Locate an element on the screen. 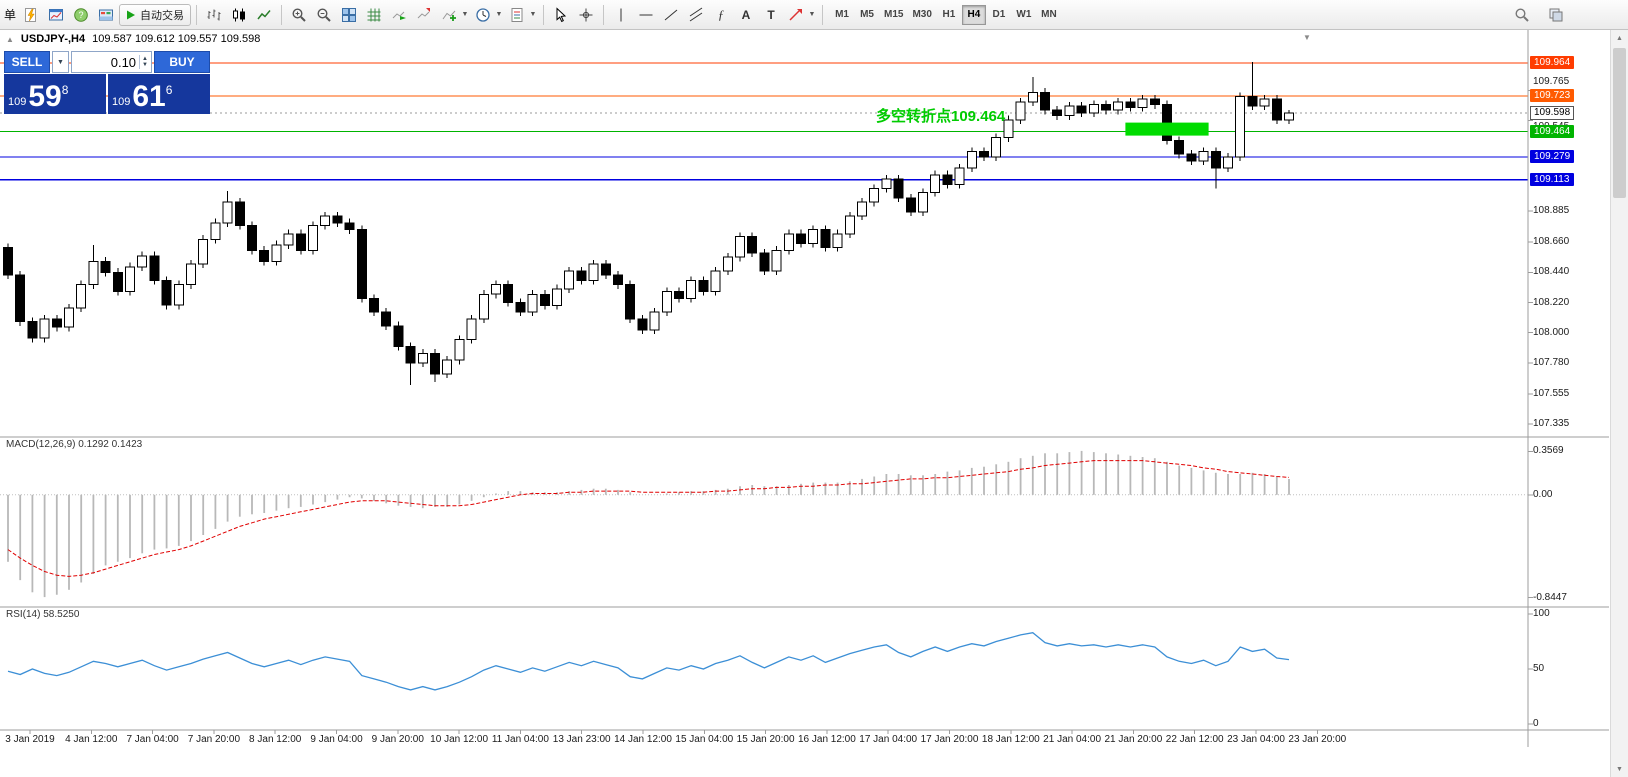 The image size is (1628, 777). rsi-indicator-label: RSI(14) 58.5250 is located at coordinates (43, 614).